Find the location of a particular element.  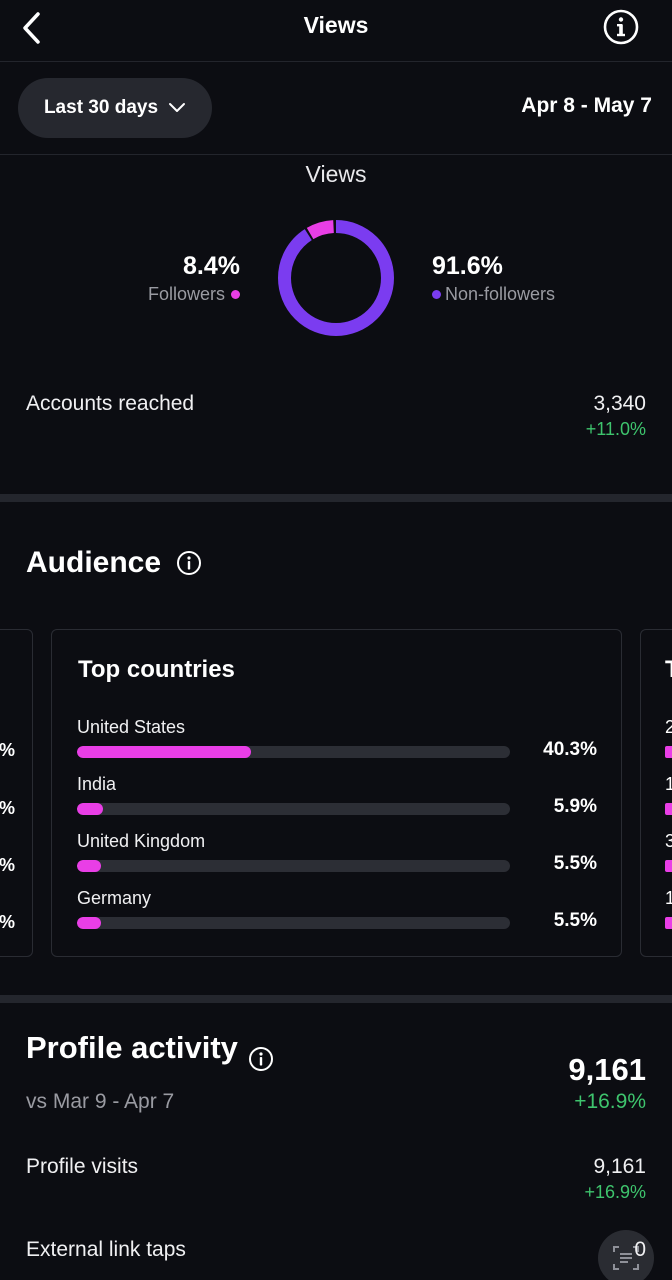

views-donut-chart is located at coordinates (336, 278).